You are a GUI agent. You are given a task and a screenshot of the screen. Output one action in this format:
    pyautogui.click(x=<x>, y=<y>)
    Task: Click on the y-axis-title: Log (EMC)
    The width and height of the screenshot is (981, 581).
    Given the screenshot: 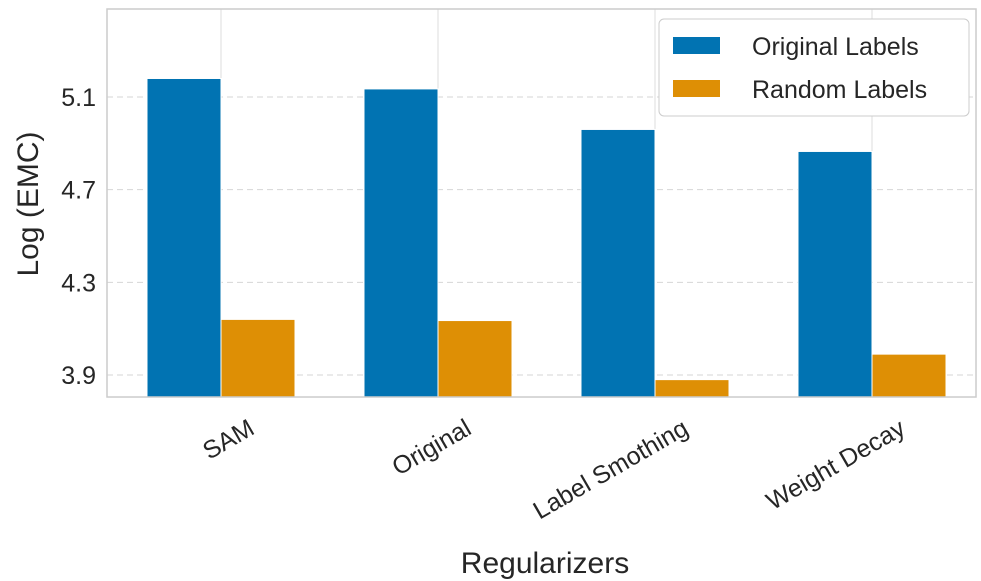 What is the action you would take?
    pyautogui.click(x=28, y=203)
    